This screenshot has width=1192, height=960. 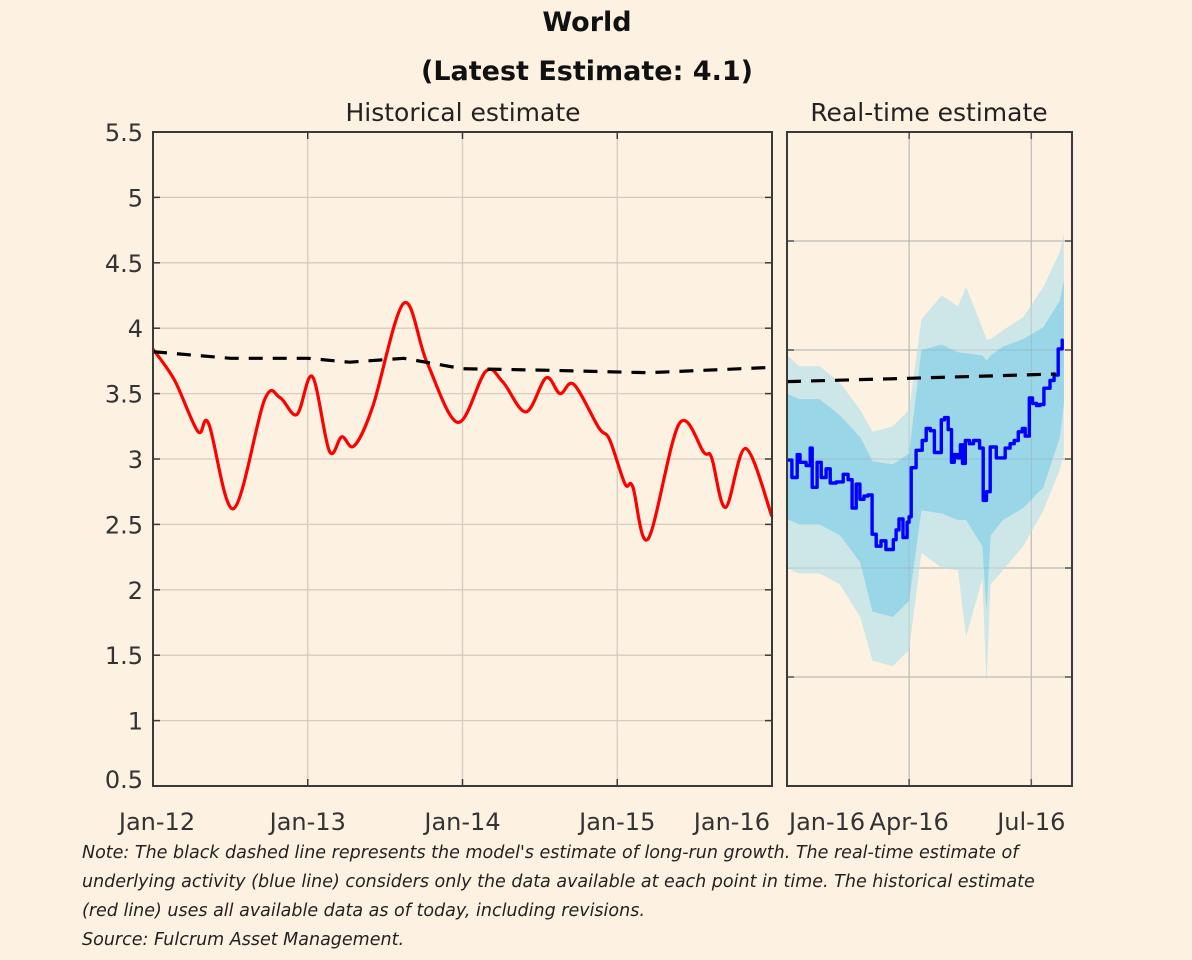 I want to click on chart-subtitle: (Latest Estimate: 4.1), so click(x=587, y=71).